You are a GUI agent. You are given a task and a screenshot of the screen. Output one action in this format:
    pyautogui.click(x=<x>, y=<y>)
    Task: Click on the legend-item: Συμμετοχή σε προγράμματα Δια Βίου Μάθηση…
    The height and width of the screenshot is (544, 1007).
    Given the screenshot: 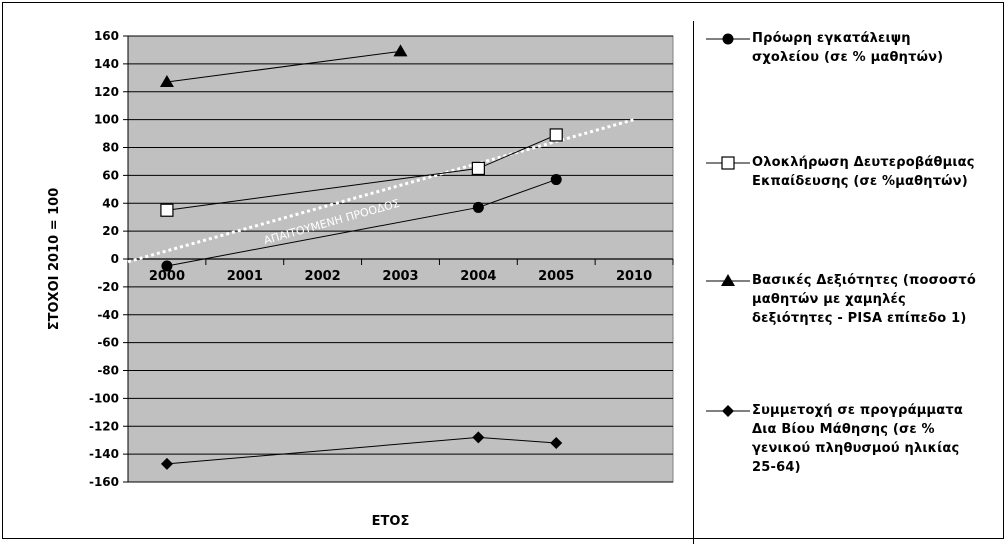 What is the action you would take?
    pyautogui.click(x=850, y=439)
    